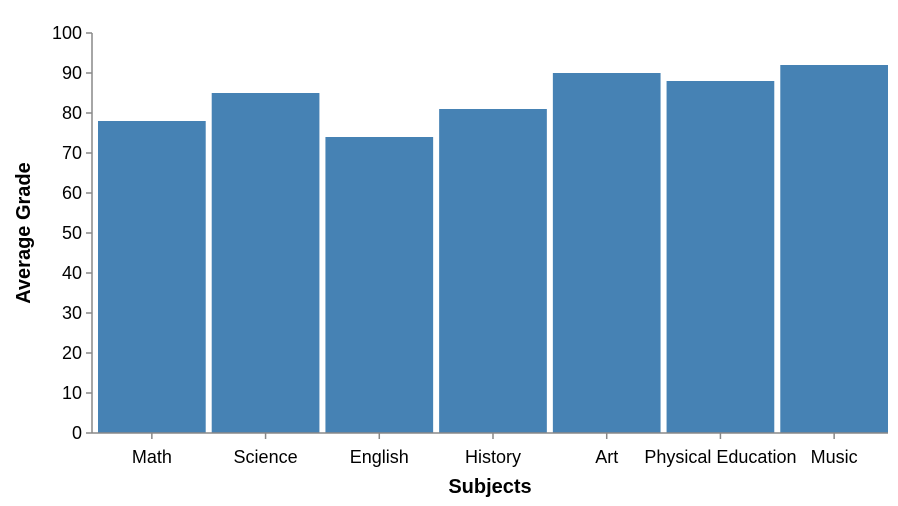 This screenshot has height=506, width=898. Describe the element at coordinates (72, 73) in the screenshot. I see `y-tick-label-90: 90` at that location.